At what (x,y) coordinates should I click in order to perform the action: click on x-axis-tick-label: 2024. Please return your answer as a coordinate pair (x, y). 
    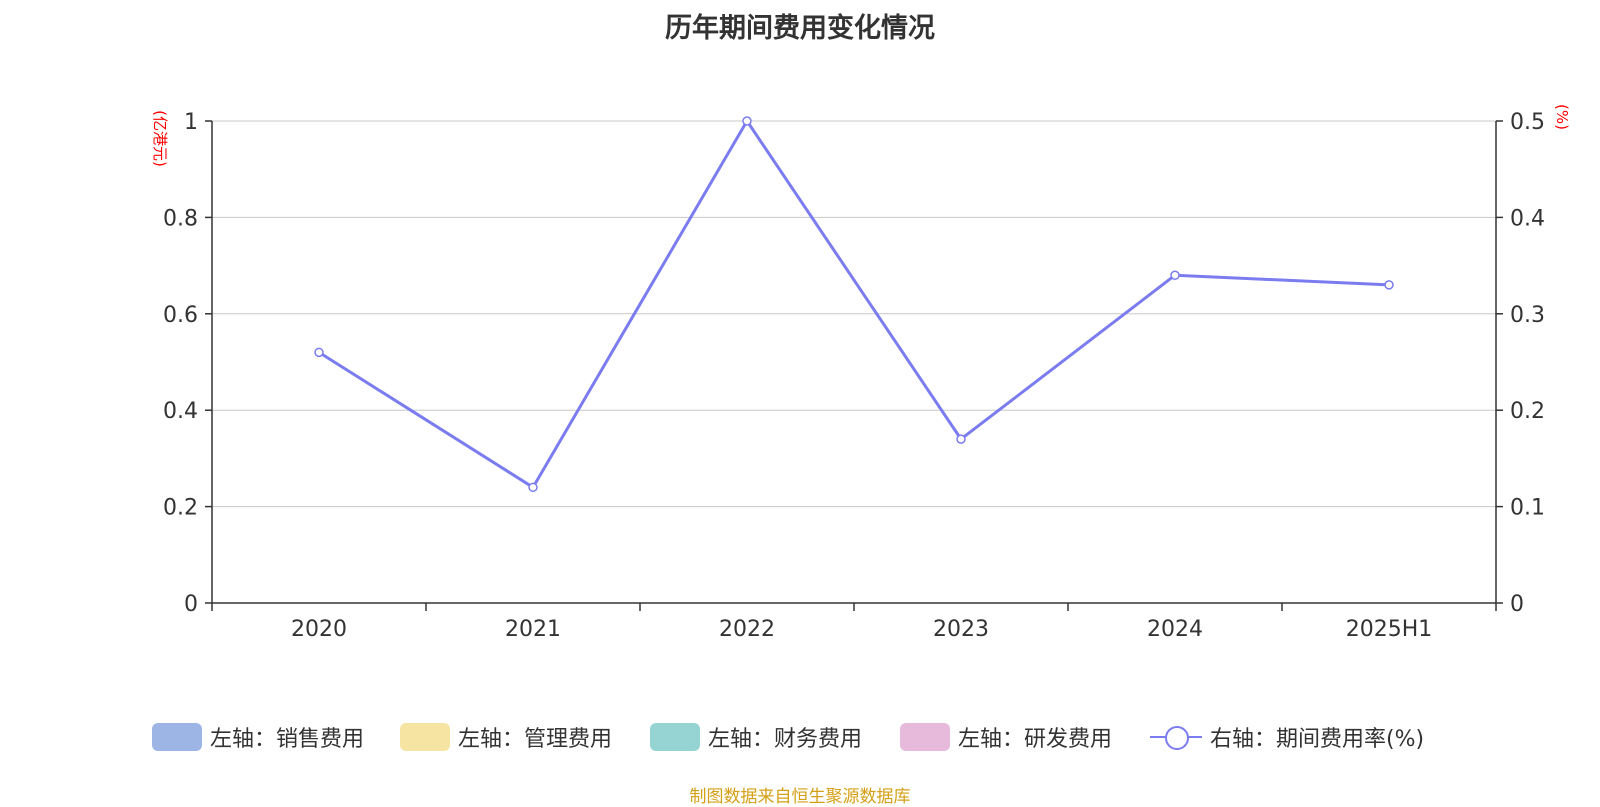
    Looking at the image, I should click on (1175, 629).